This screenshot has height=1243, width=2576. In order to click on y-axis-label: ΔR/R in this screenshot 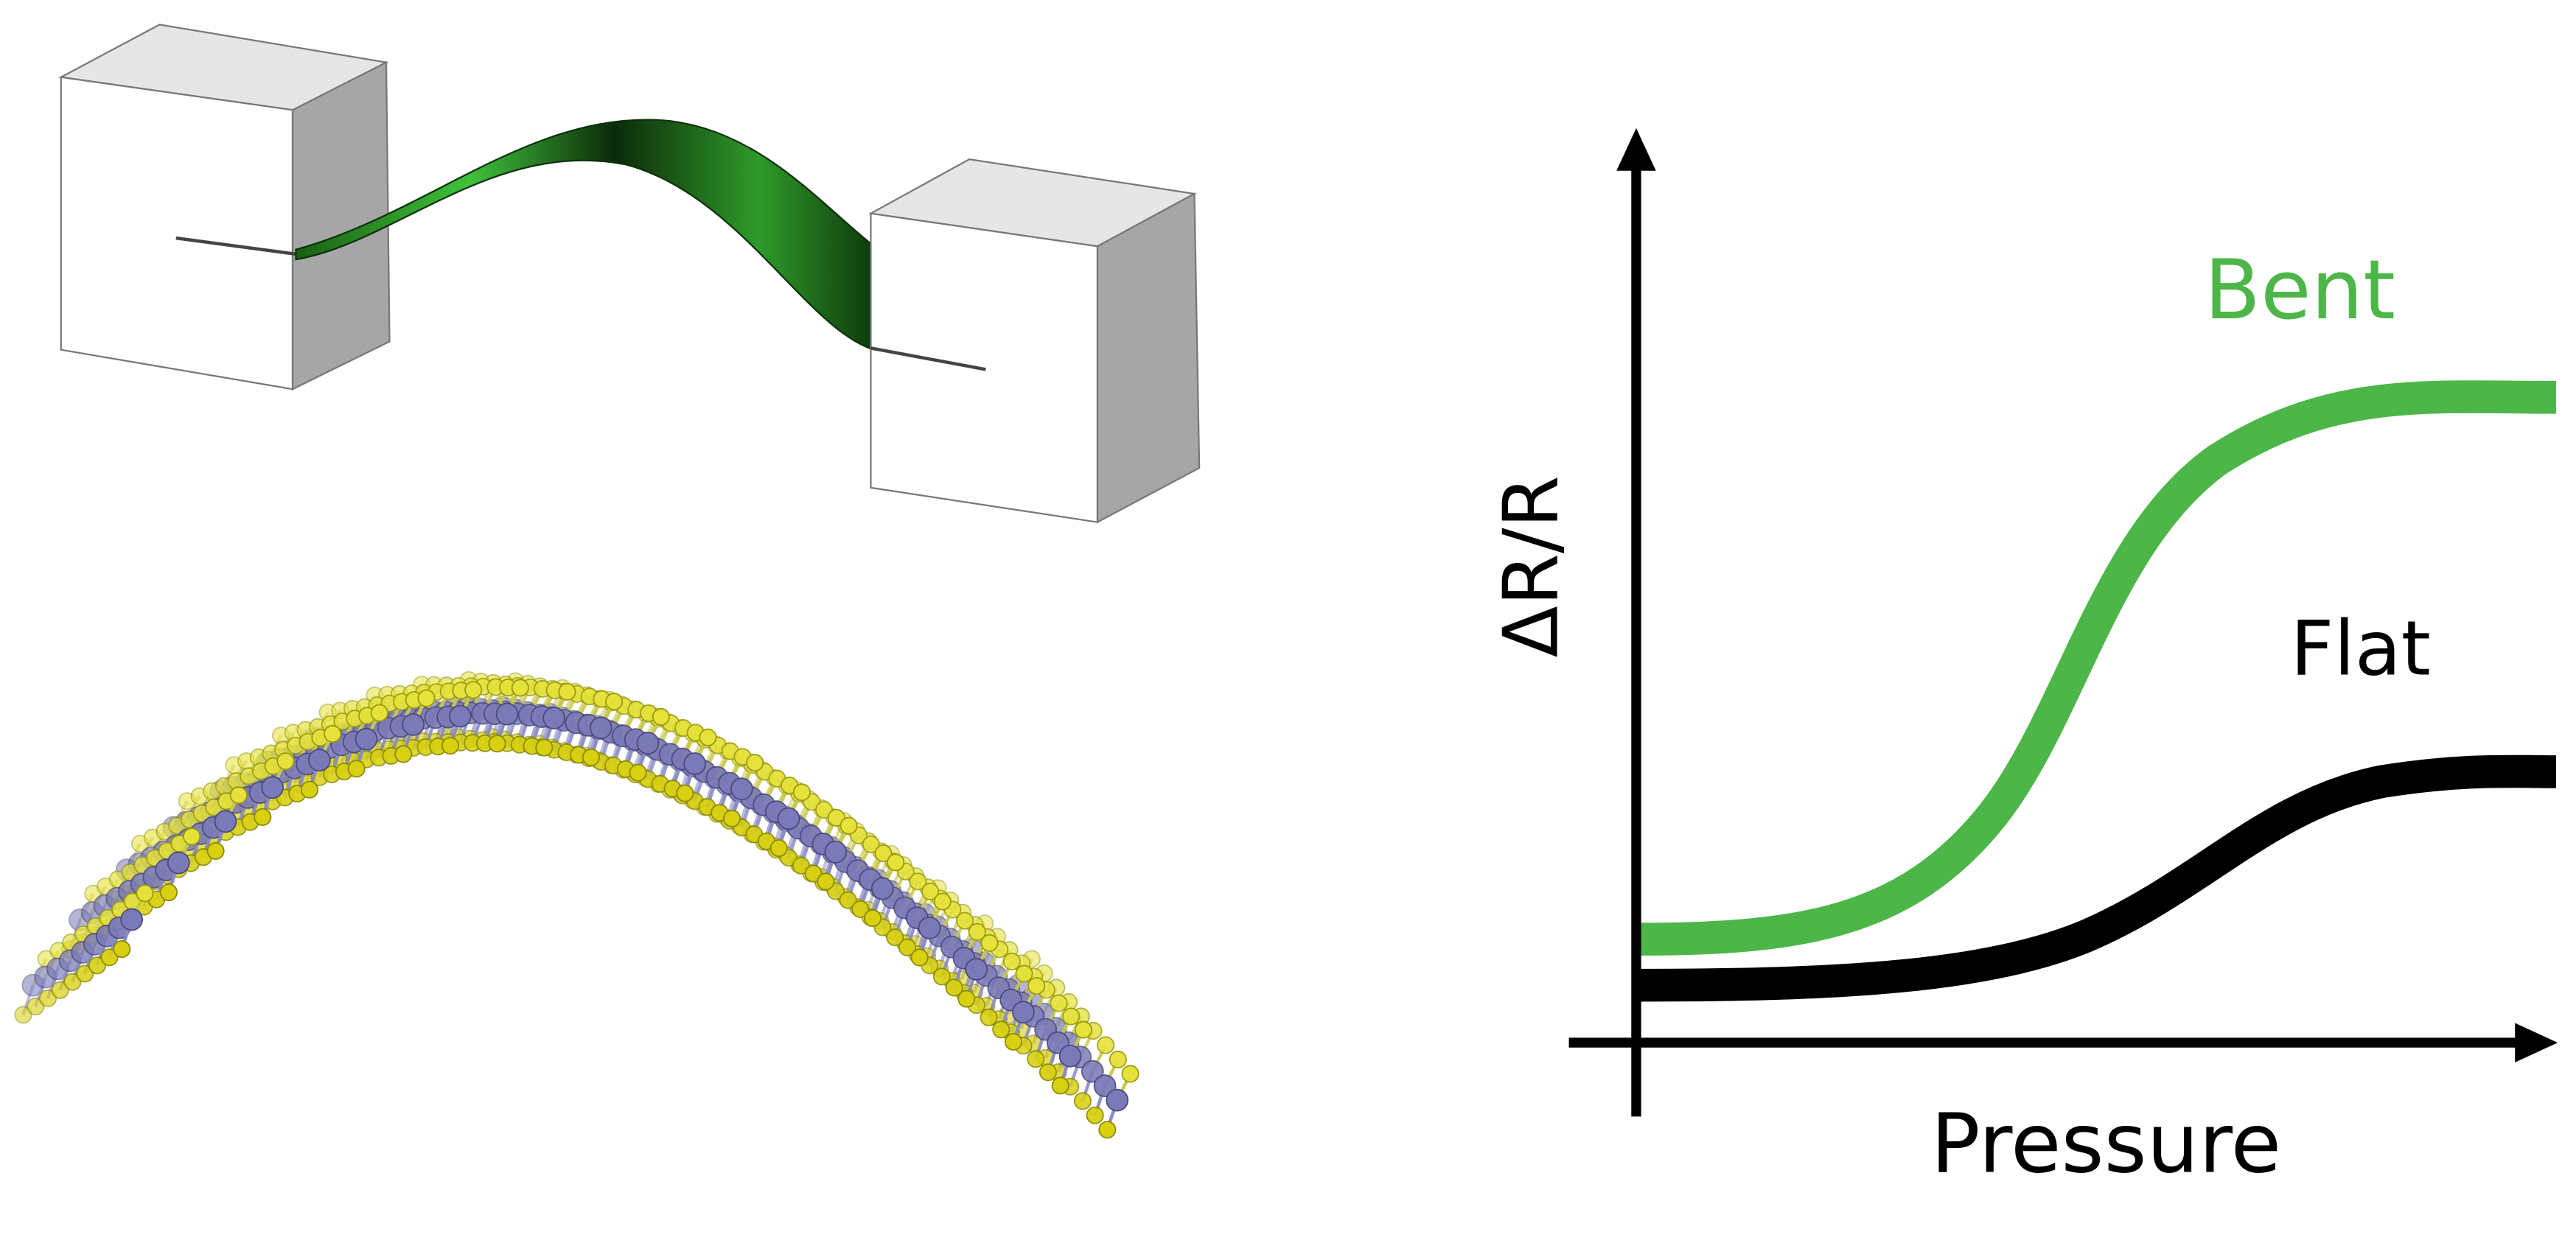, I will do `click(1531, 566)`.